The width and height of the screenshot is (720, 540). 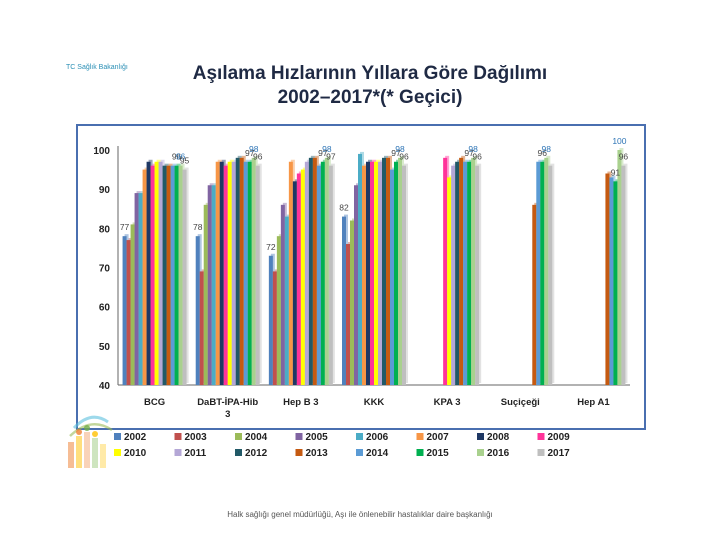 I want to click on legend-label: 2002, so click(x=135, y=437).